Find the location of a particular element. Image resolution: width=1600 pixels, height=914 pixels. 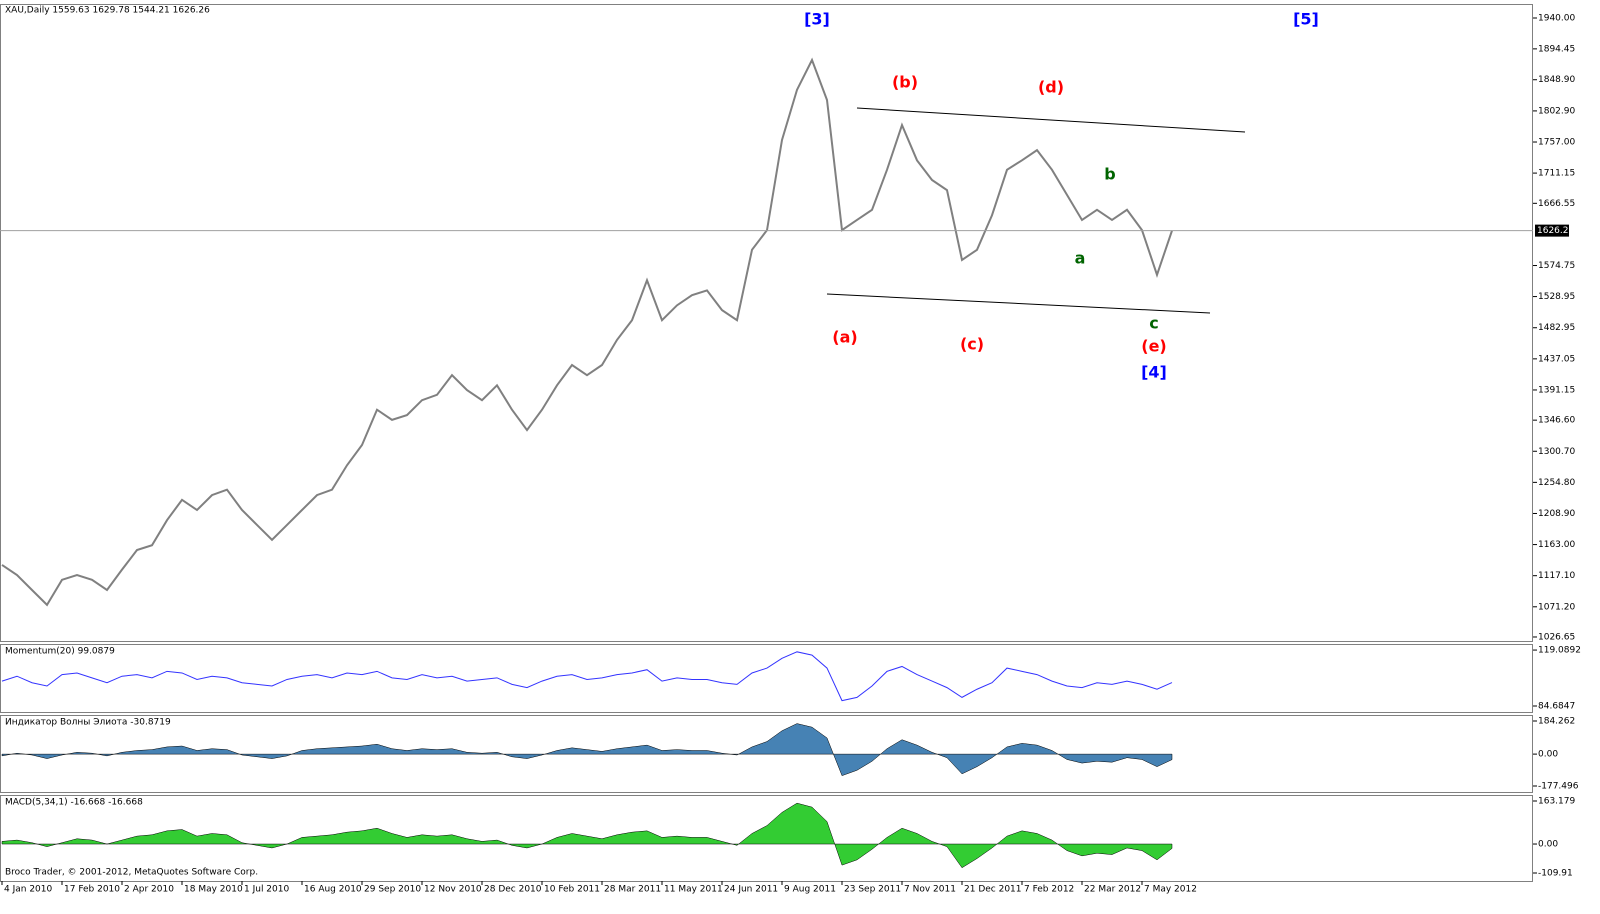

wave-label: b is located at coordinates (1109, 174).